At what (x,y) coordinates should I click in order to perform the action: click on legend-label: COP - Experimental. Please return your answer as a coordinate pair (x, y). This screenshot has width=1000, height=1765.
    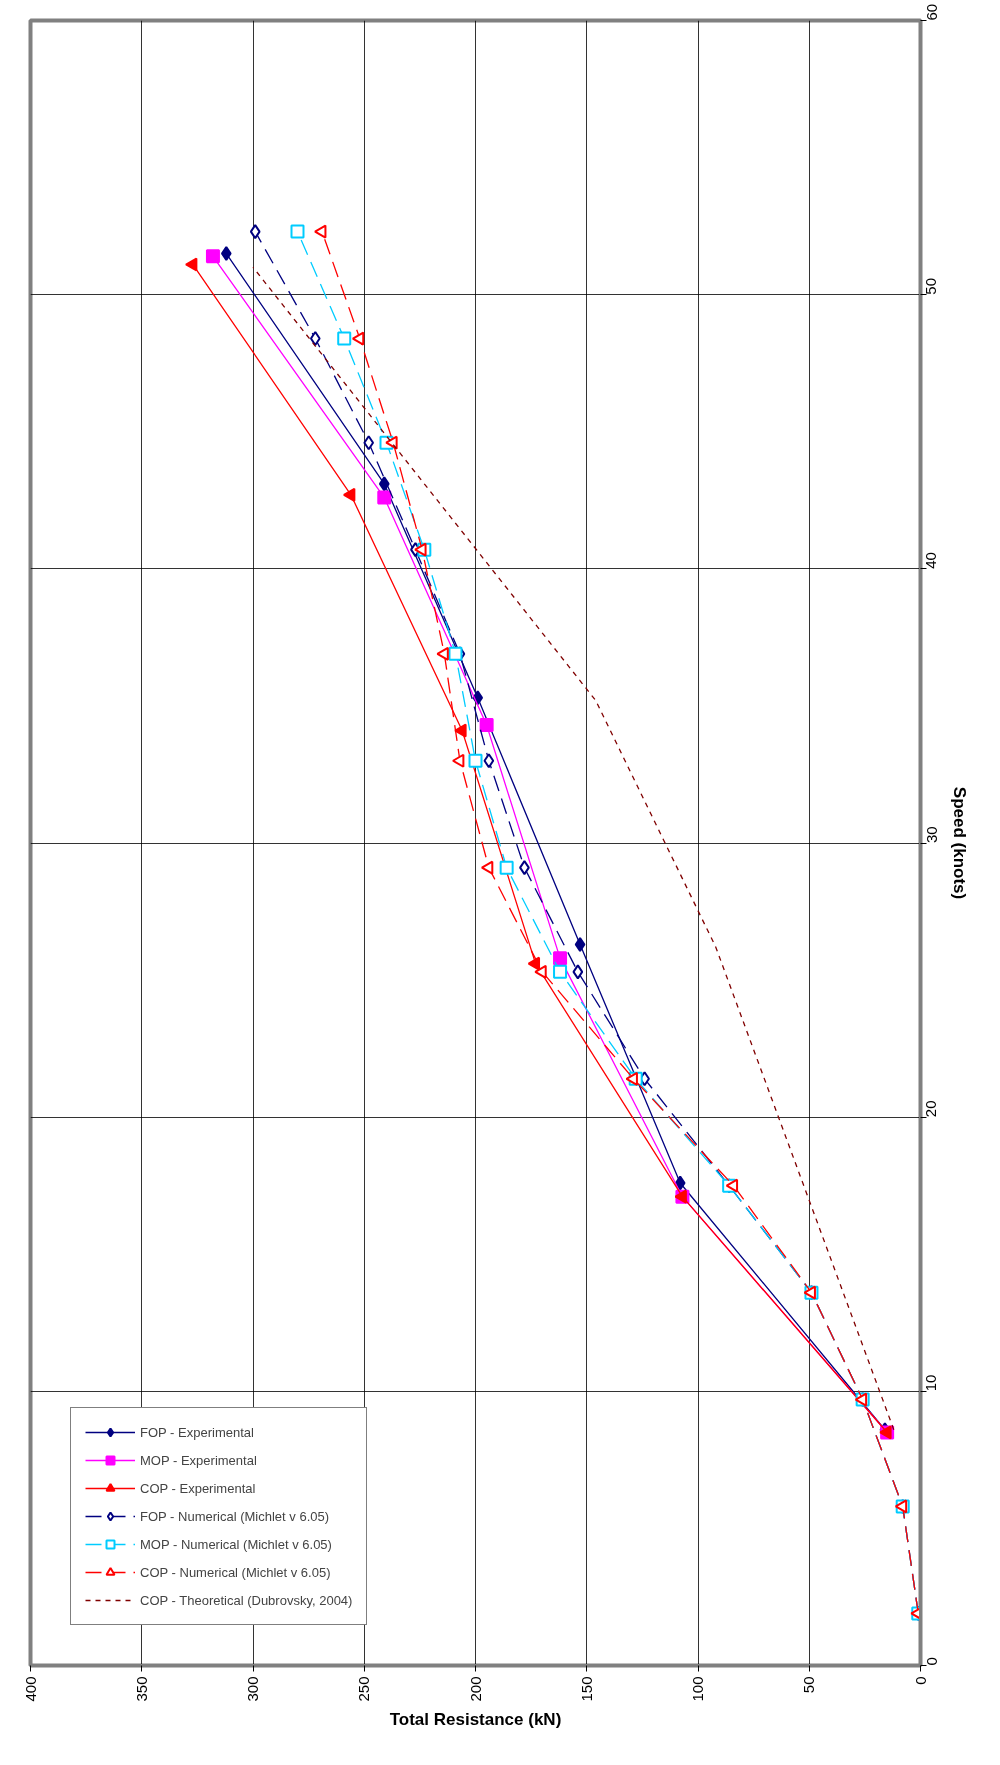
    Looking at the image, I should click on (198, 1488).